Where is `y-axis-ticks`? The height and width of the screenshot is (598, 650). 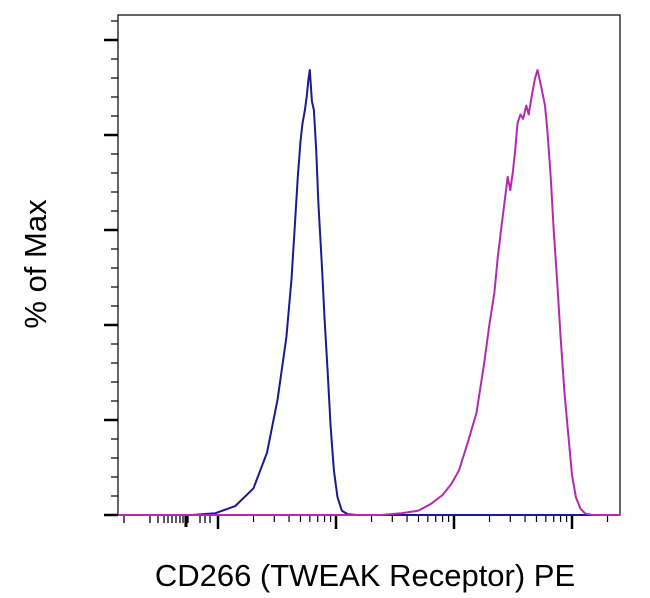
y-axis-ticks is located at coordinates (111, 268).